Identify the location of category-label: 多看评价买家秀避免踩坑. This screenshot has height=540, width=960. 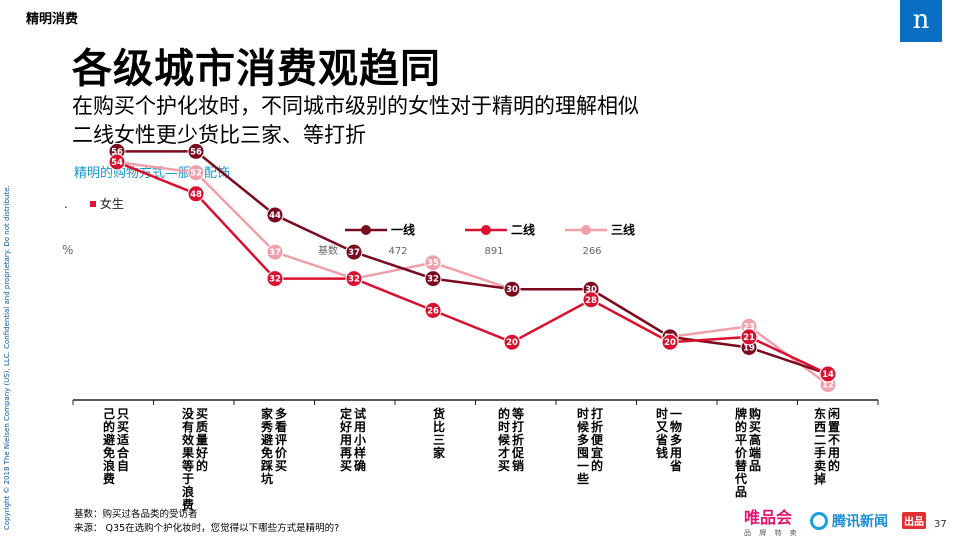
(274, 446).